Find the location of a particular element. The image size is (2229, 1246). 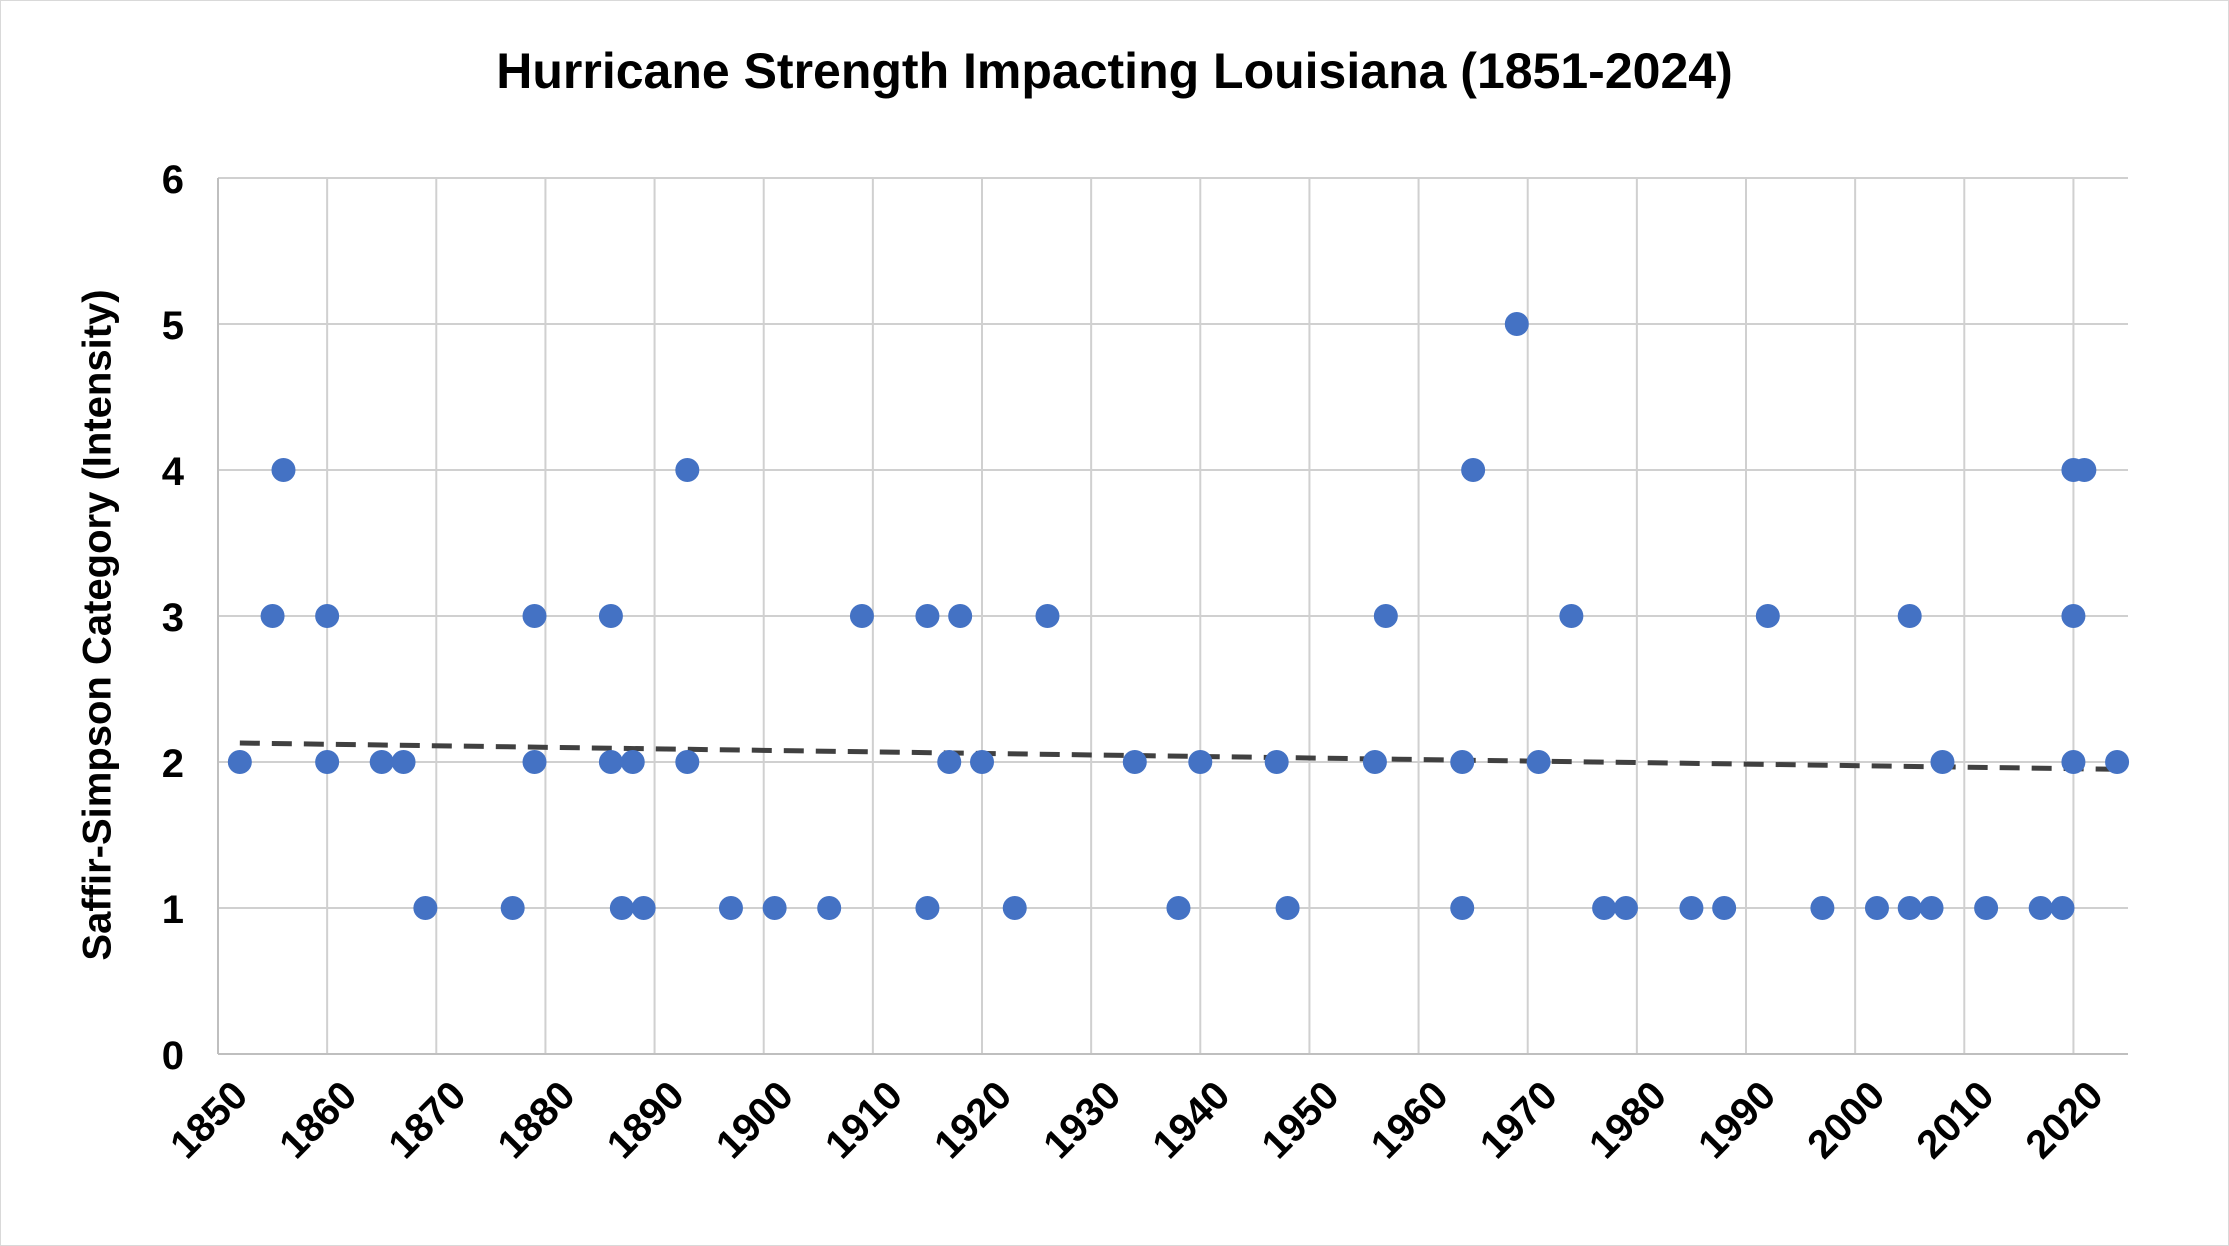

x-tick-label: 1950 is located at coordinates (1301, 1120).